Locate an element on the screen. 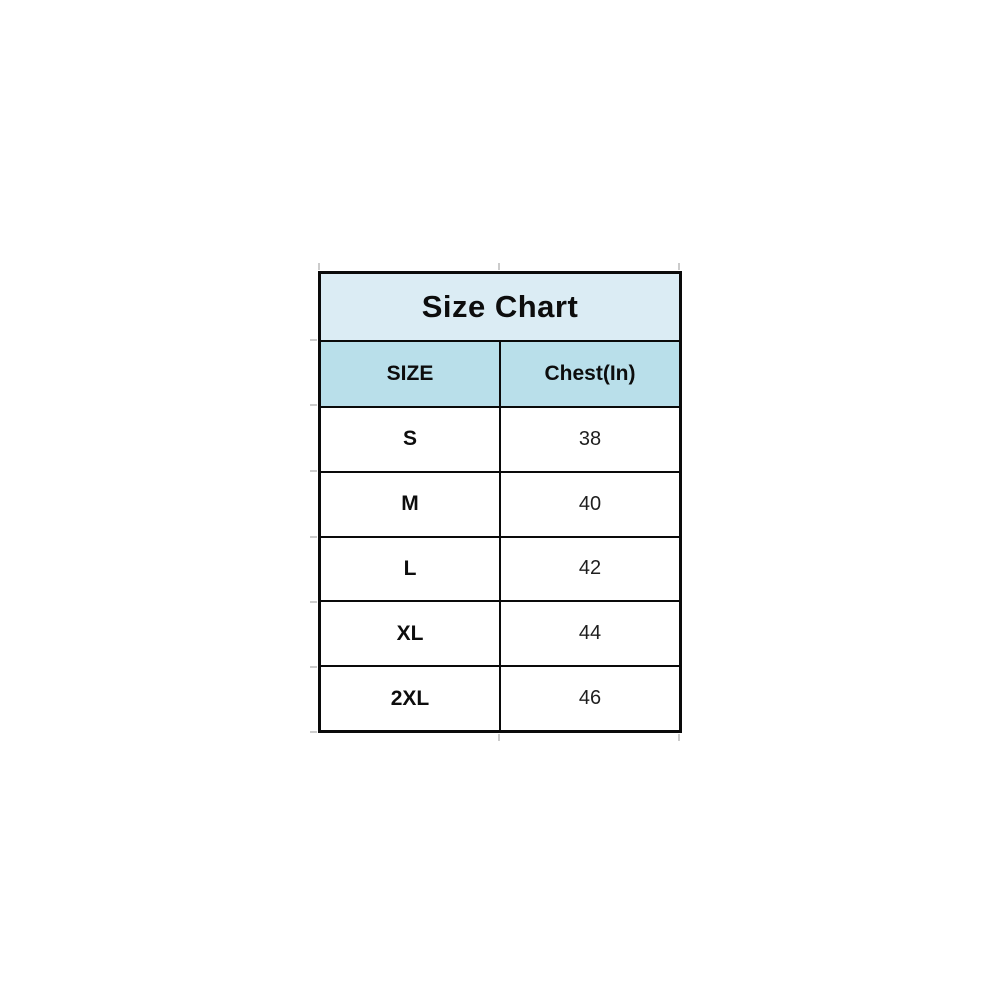  table-row: XL 44 is located at coordinates (500, 635).